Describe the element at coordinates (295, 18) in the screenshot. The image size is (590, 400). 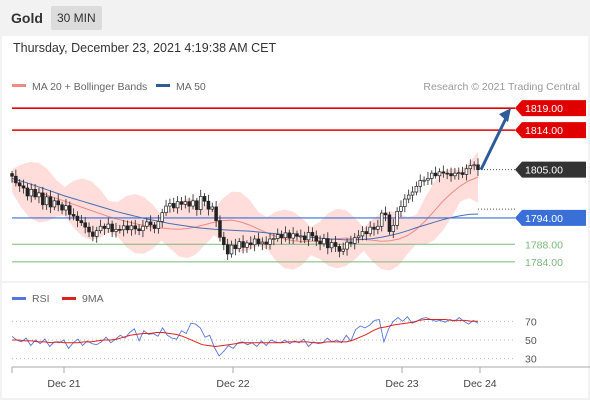
I see `top-bar: Gold 30 MIN` at that location.